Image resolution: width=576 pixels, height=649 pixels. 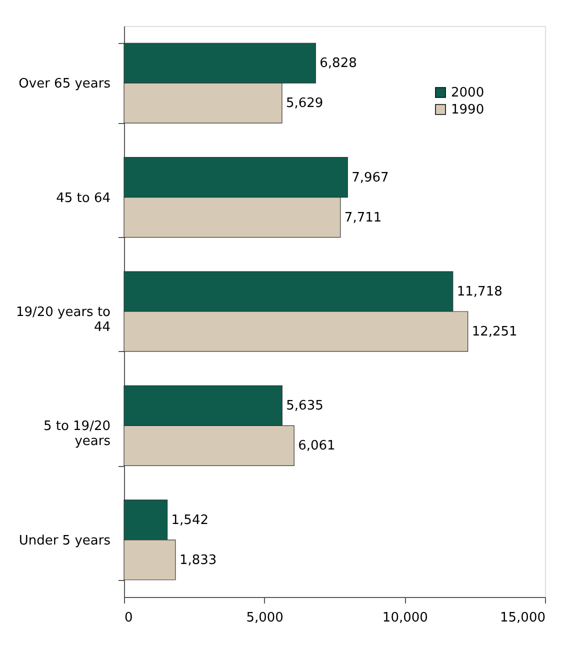 What do you see at coordinates (198, 560) in the screenshot?
I see `data-label: 1,833` at bounding box center [198, 560].